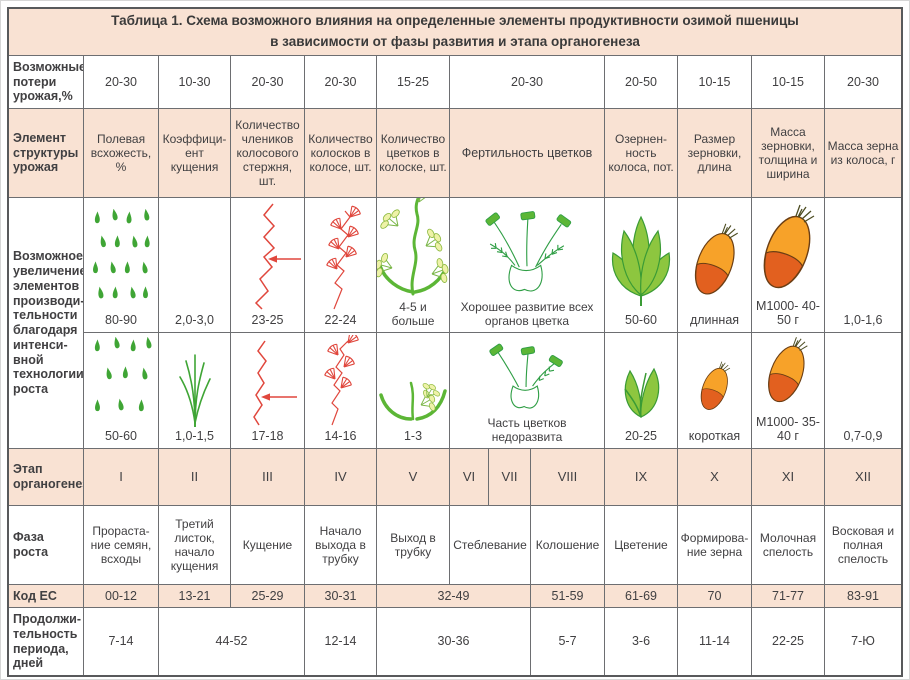  What do you see at coordinates (277, 256) in the screenshot?
I see `rachis-segments-long-icon` at bounding box center [277, 256].